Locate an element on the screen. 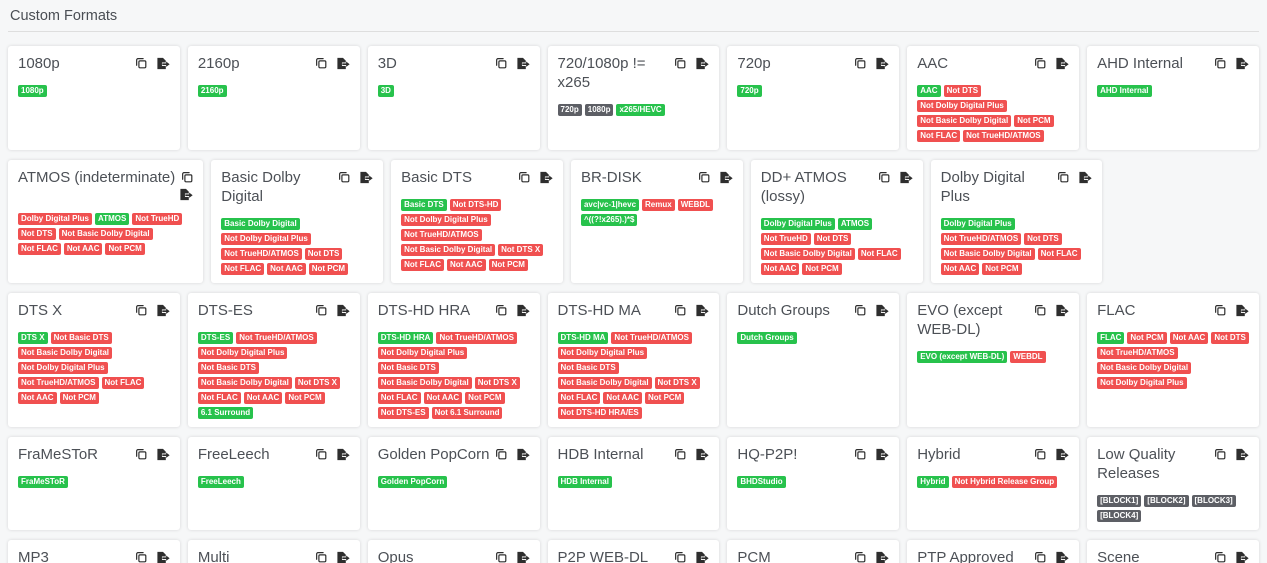  custom-format-card: HDB Internal HDB Internal is located at coordinates (633, 483).